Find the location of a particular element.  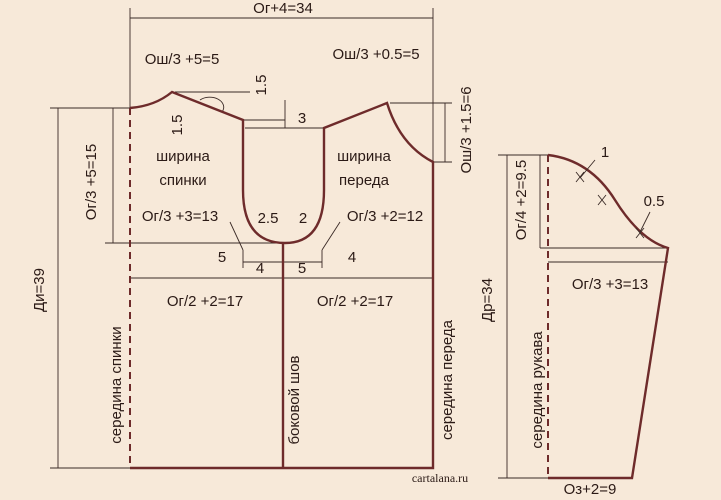

dimension-label: Др=34 is located at coordinates (487, 300).